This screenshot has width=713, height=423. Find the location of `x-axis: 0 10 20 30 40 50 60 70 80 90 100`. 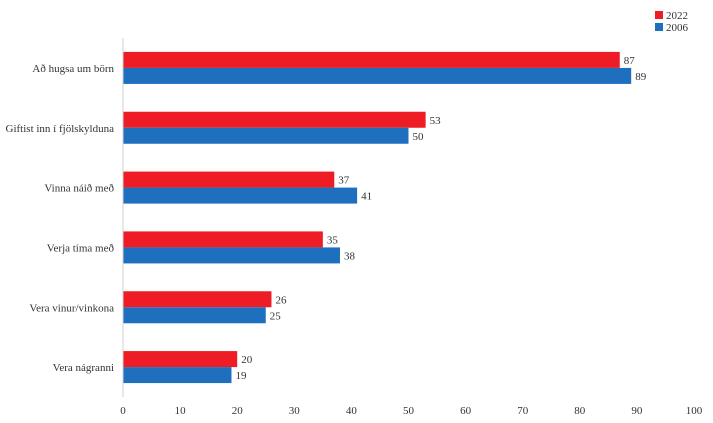

x-axis: 0 10 20 30 40 50 60 70 80 90 100 is located at coordinates (411, 411).